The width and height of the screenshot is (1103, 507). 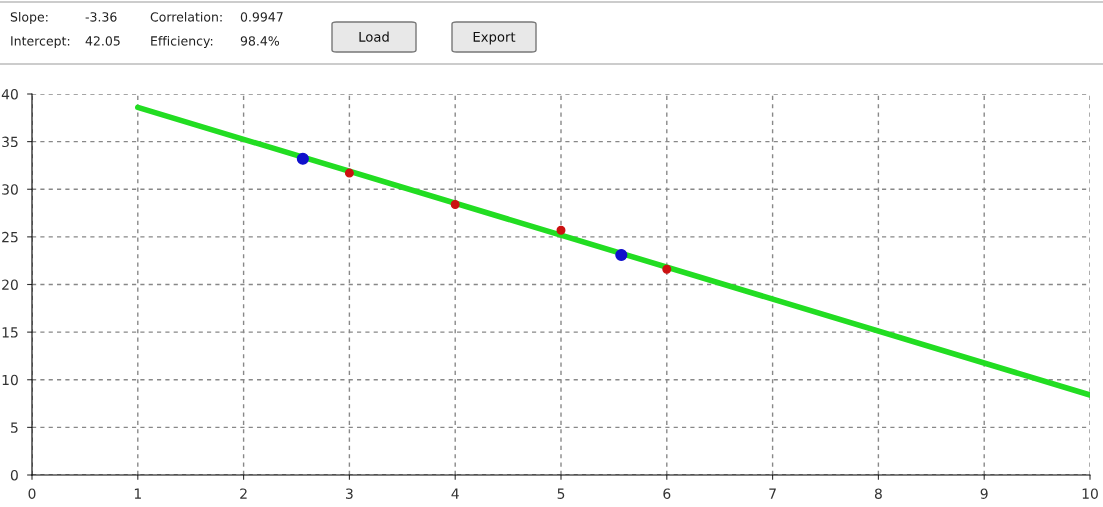 What do you see at coordinates (561, 493) in the screenshot?
I see `x-tick-label: 5` at bounding box center [561, 493].